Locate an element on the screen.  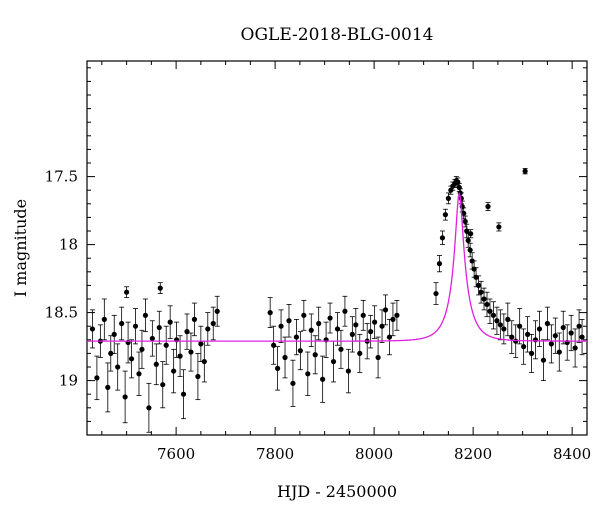
y-tick-label: 18.5 is located at coordinates (61, 313).